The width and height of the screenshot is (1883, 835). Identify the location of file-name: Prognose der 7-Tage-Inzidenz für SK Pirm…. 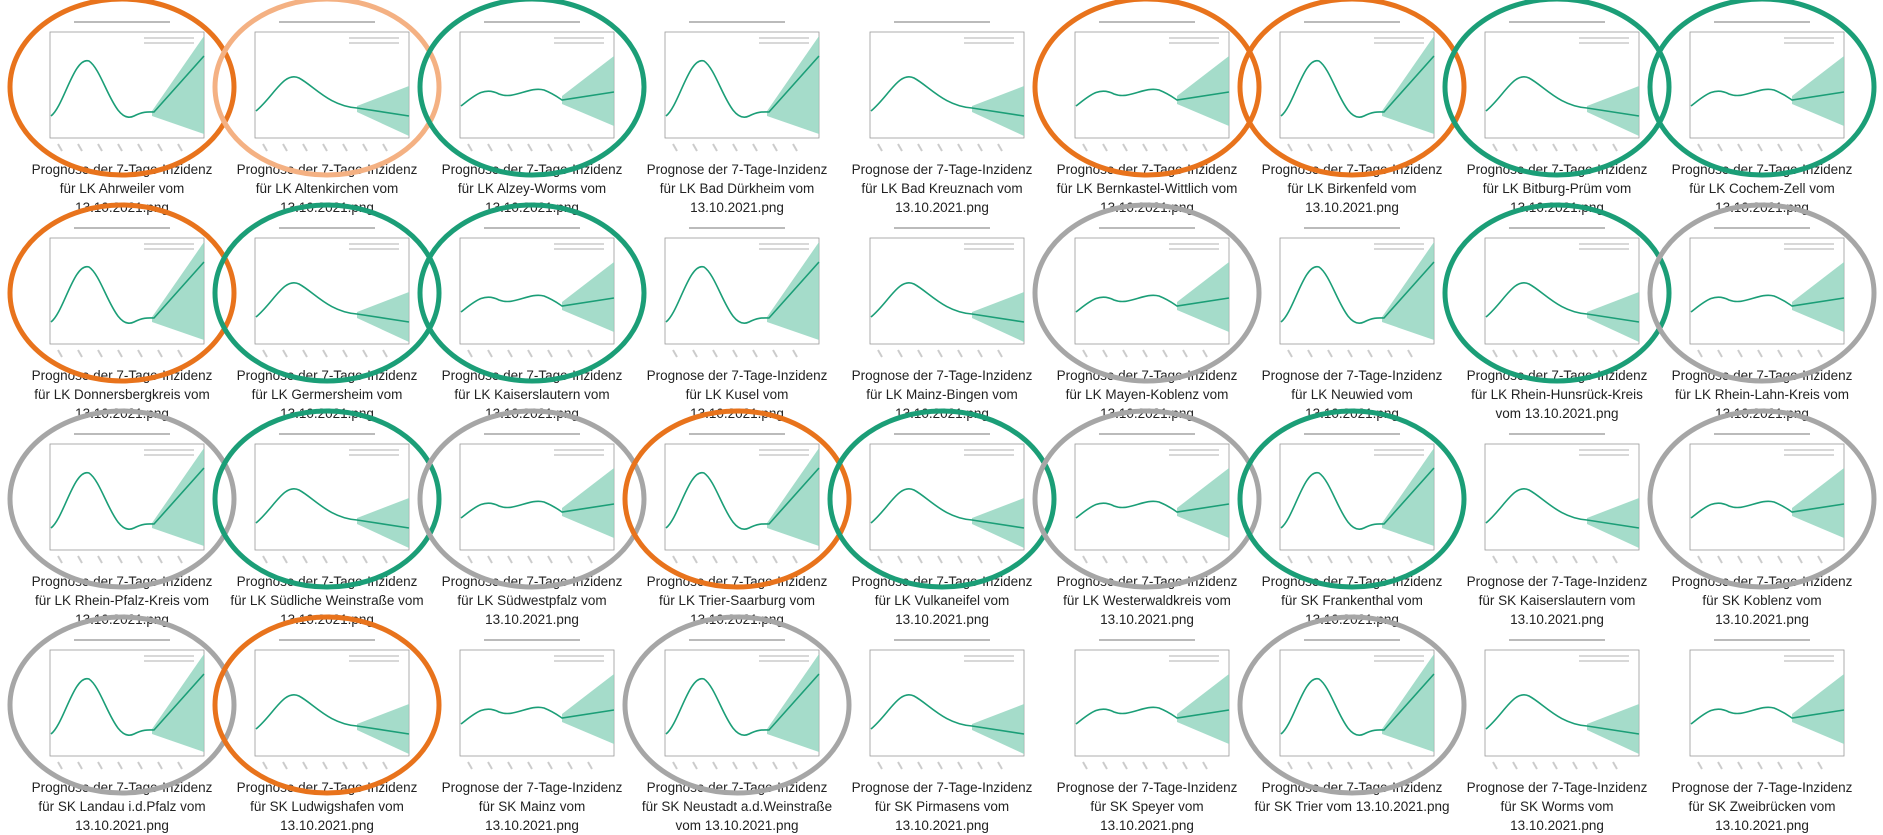
(942, 806).